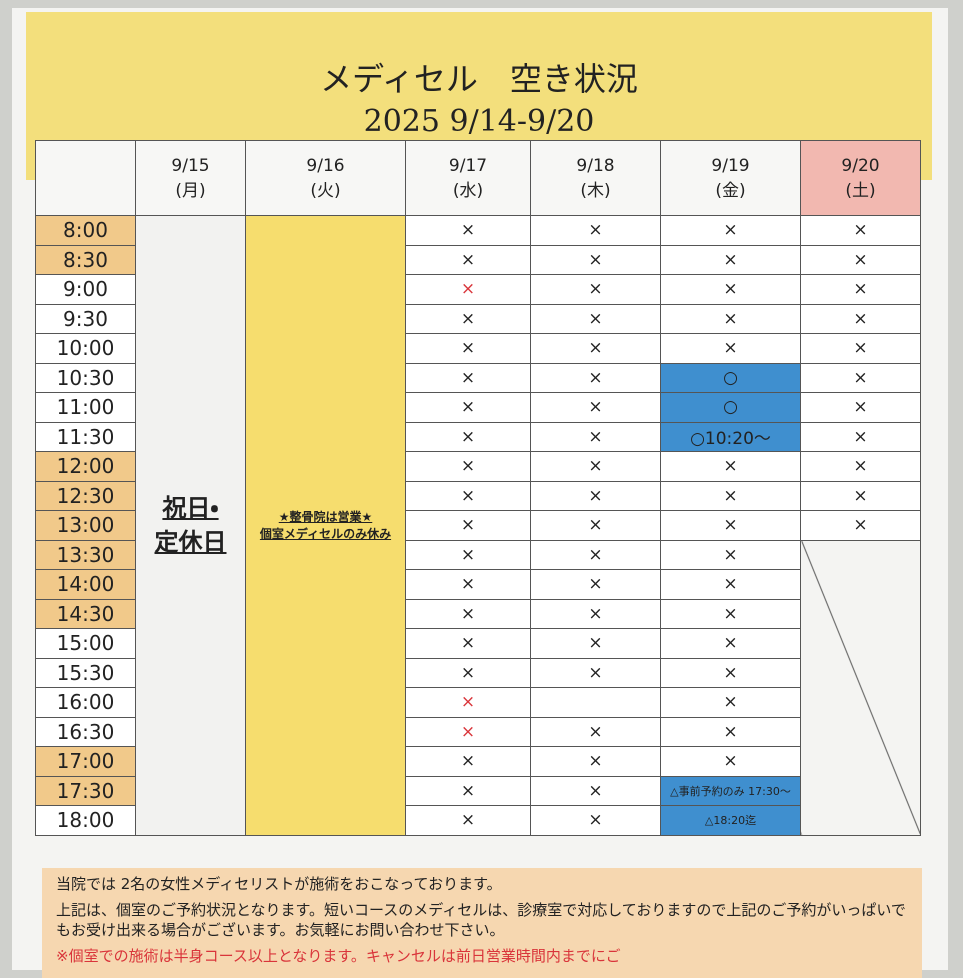 The image size is (963, 978). Describe the element at coordinates (85, 554) in the screenshot. I see `time-label: 13:30` at that location.